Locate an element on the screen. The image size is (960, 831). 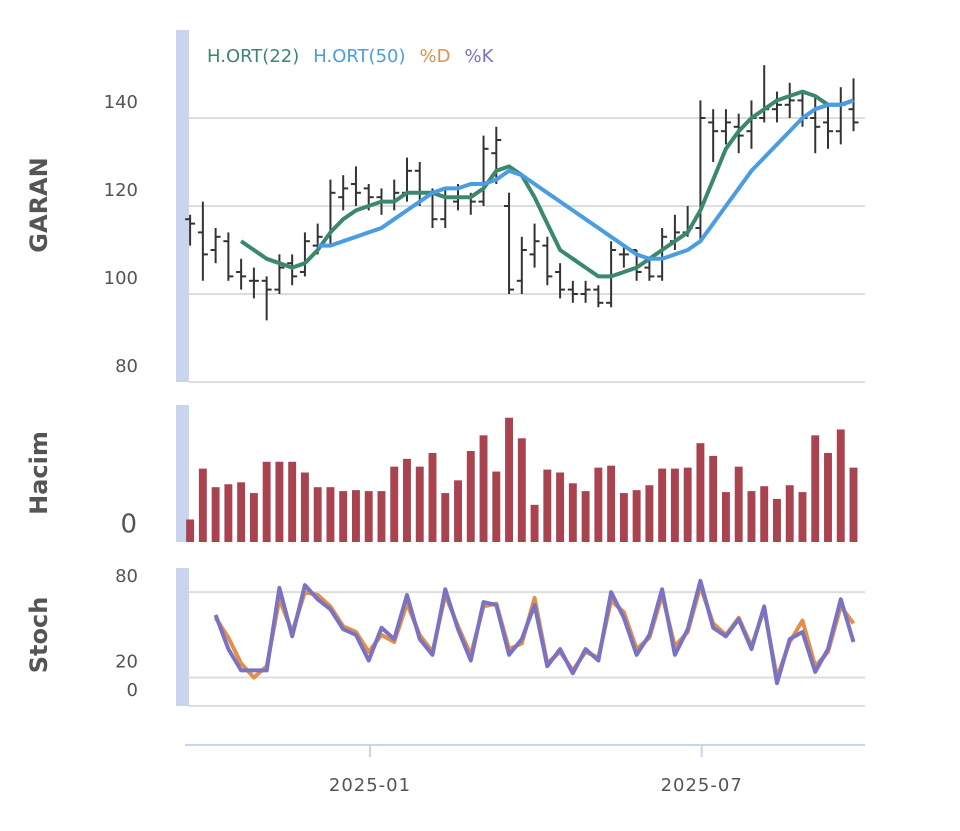
legend-entry: H.ORT(50) is located at coordinates (359, 56).